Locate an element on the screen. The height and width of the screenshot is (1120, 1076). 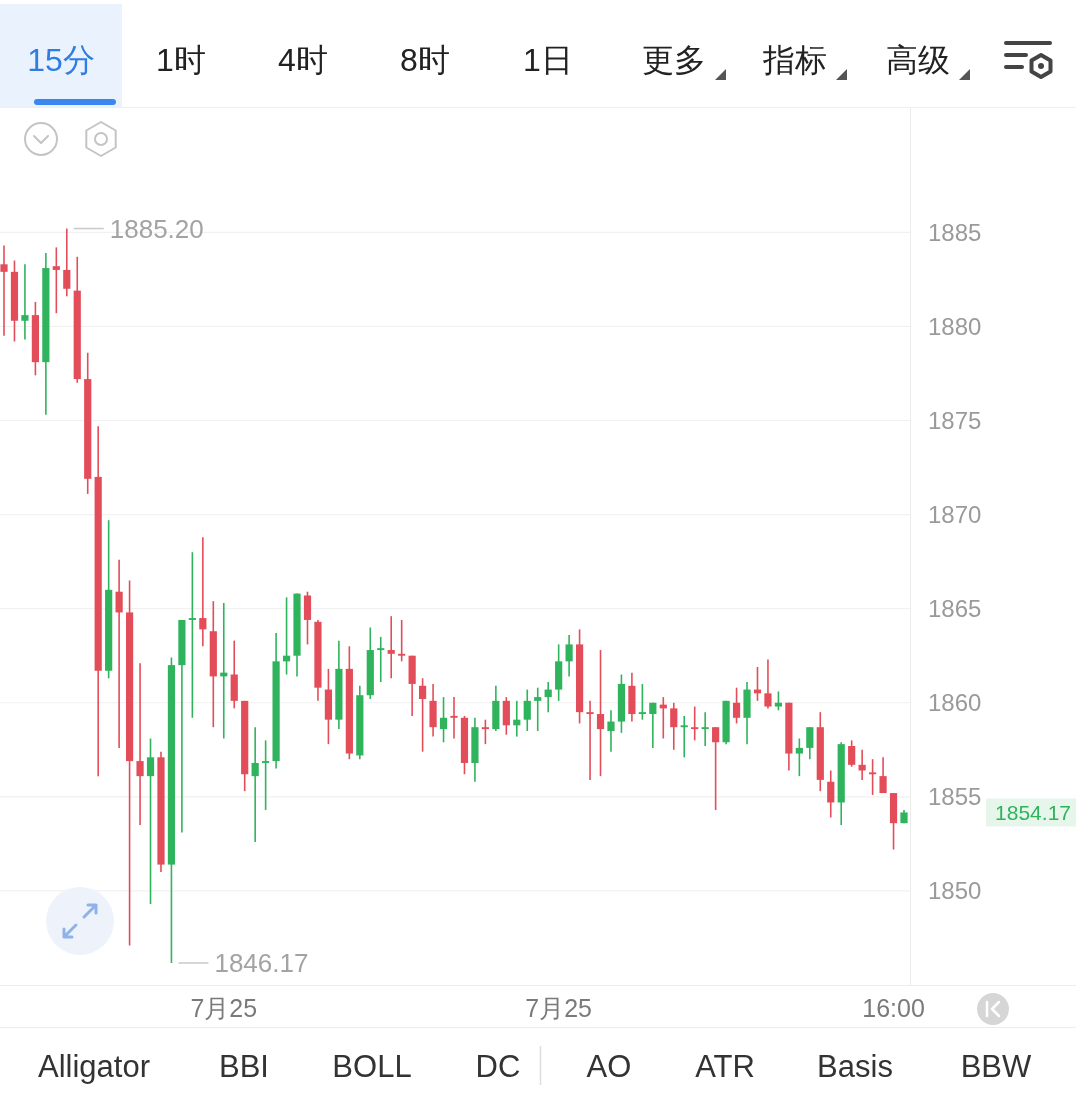
text: ATR is located at coordinates (725, 1066).